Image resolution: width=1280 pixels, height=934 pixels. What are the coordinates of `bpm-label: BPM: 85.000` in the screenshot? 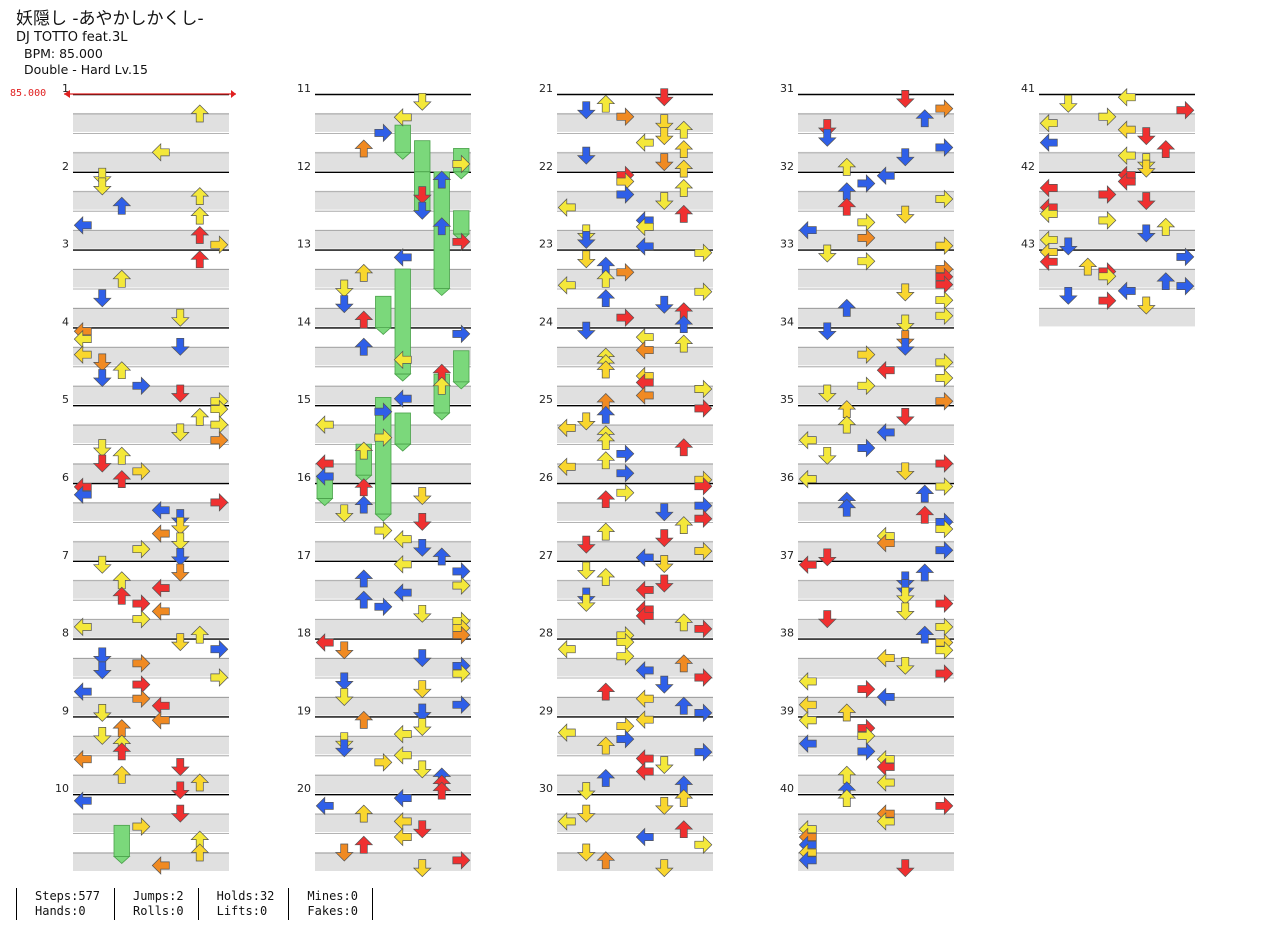 It's located at (63, 53).